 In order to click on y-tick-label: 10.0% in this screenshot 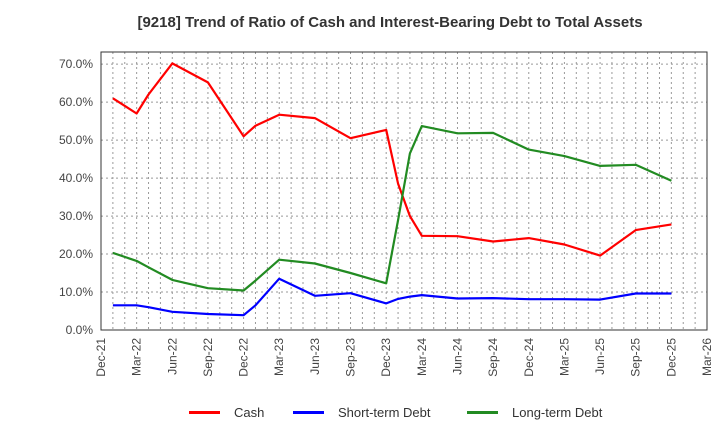, I will do `click(76, 292)`.